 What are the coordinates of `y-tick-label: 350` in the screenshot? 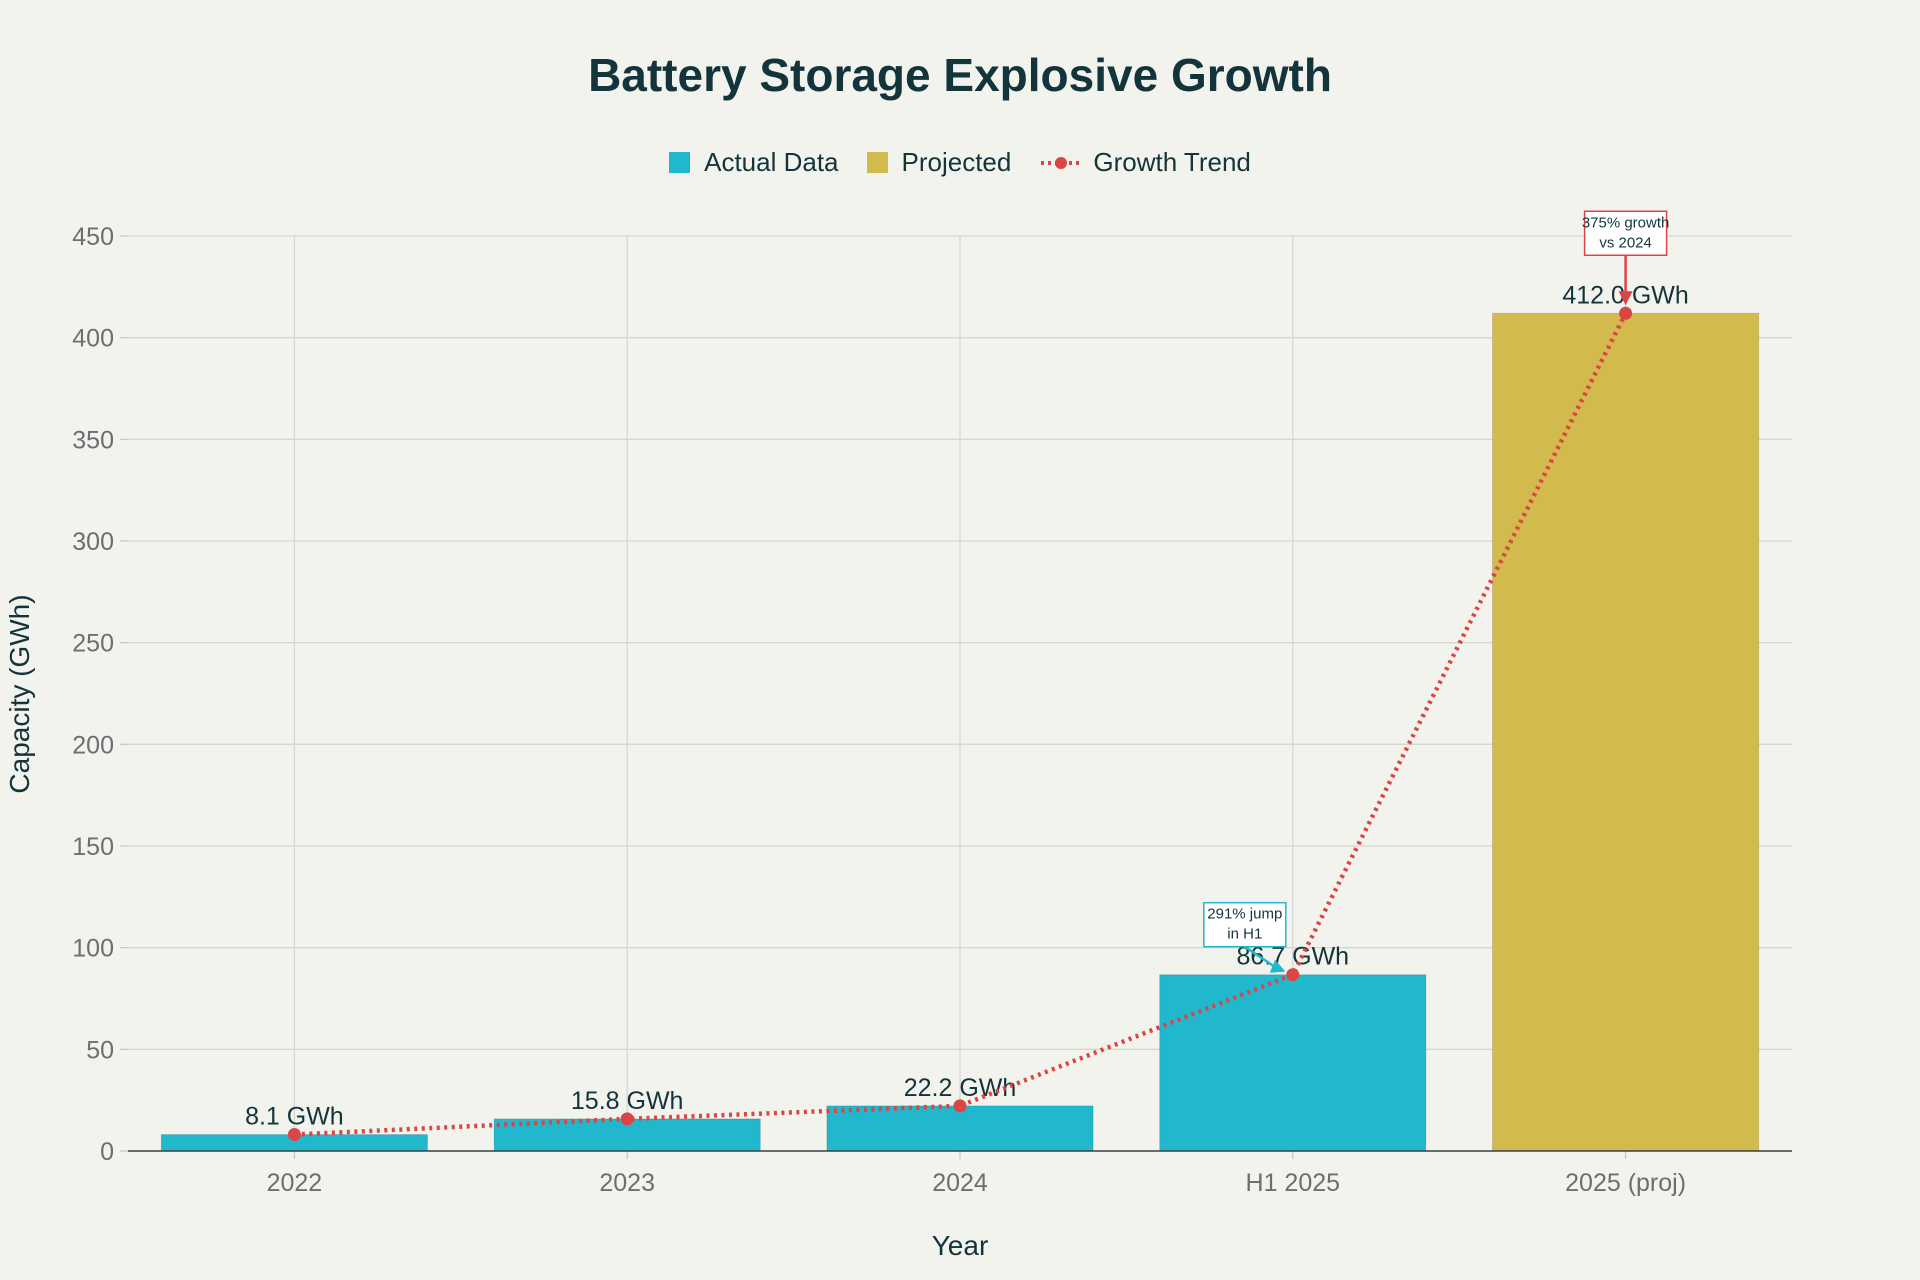 It's located at (93, 440).